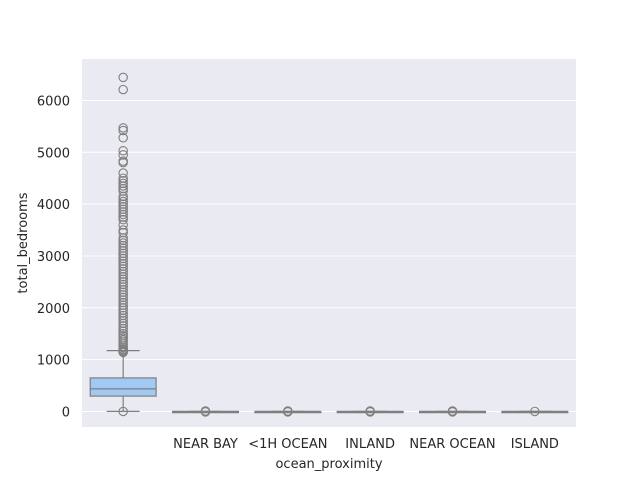 The width and height of the screenshot is (640, 480). Describe the element at coordinates (53, 101) in the screenshot. I see `y-tick-label: 6000` at that location.